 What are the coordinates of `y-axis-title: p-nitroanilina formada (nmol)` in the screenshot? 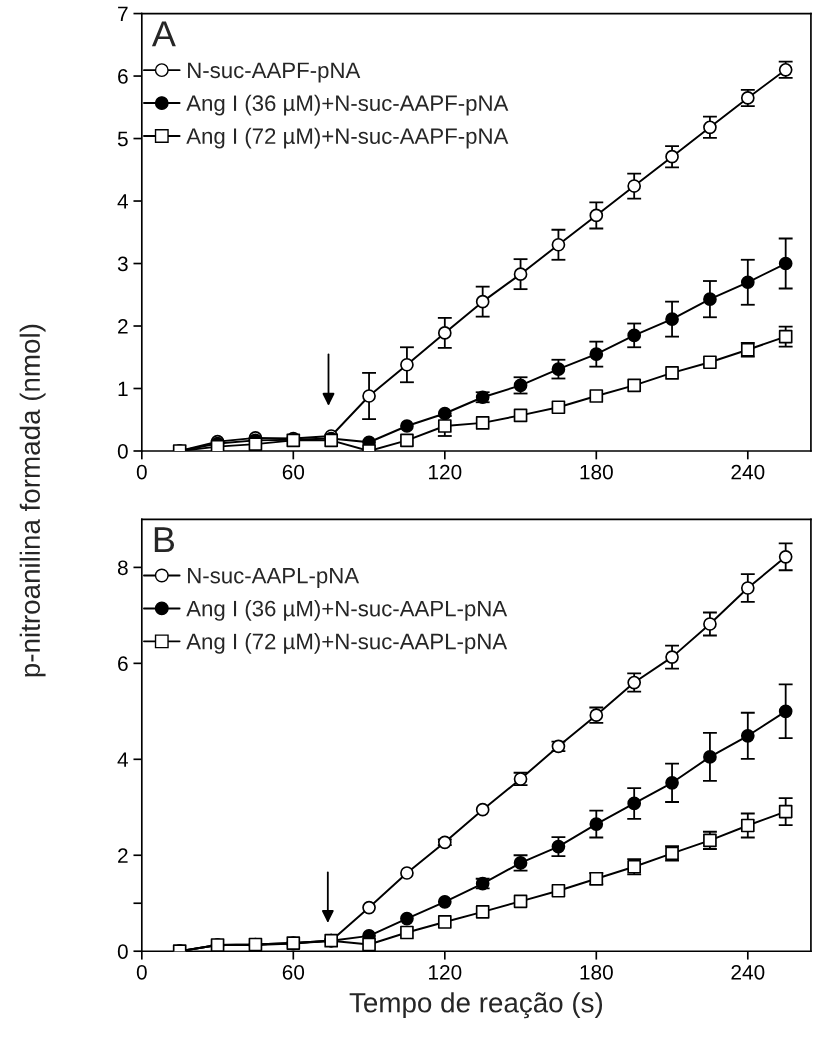 It's located at (32, 500).